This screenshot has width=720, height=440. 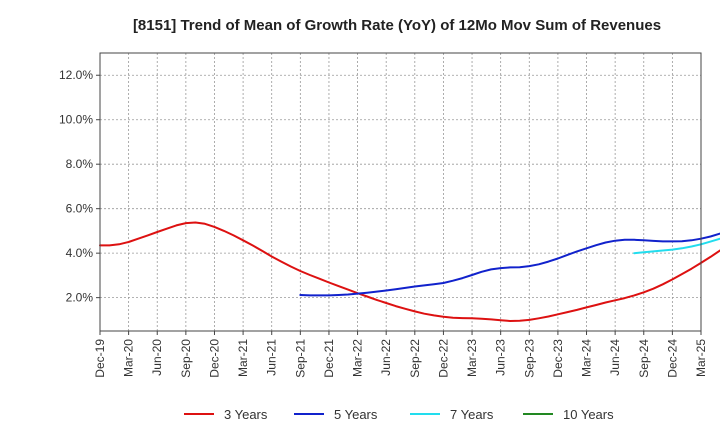 What do you see at coordinates (129, 358) in the screenshot?
I see `x-tick-label: Mar-20` at bounding box center [129, 358].